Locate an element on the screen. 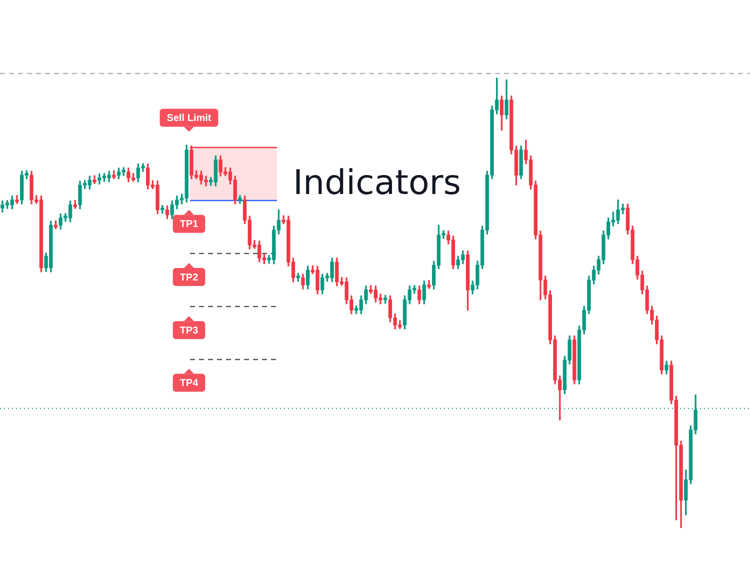  ref-line-label: TP1 is located at coordinates (189, 224).